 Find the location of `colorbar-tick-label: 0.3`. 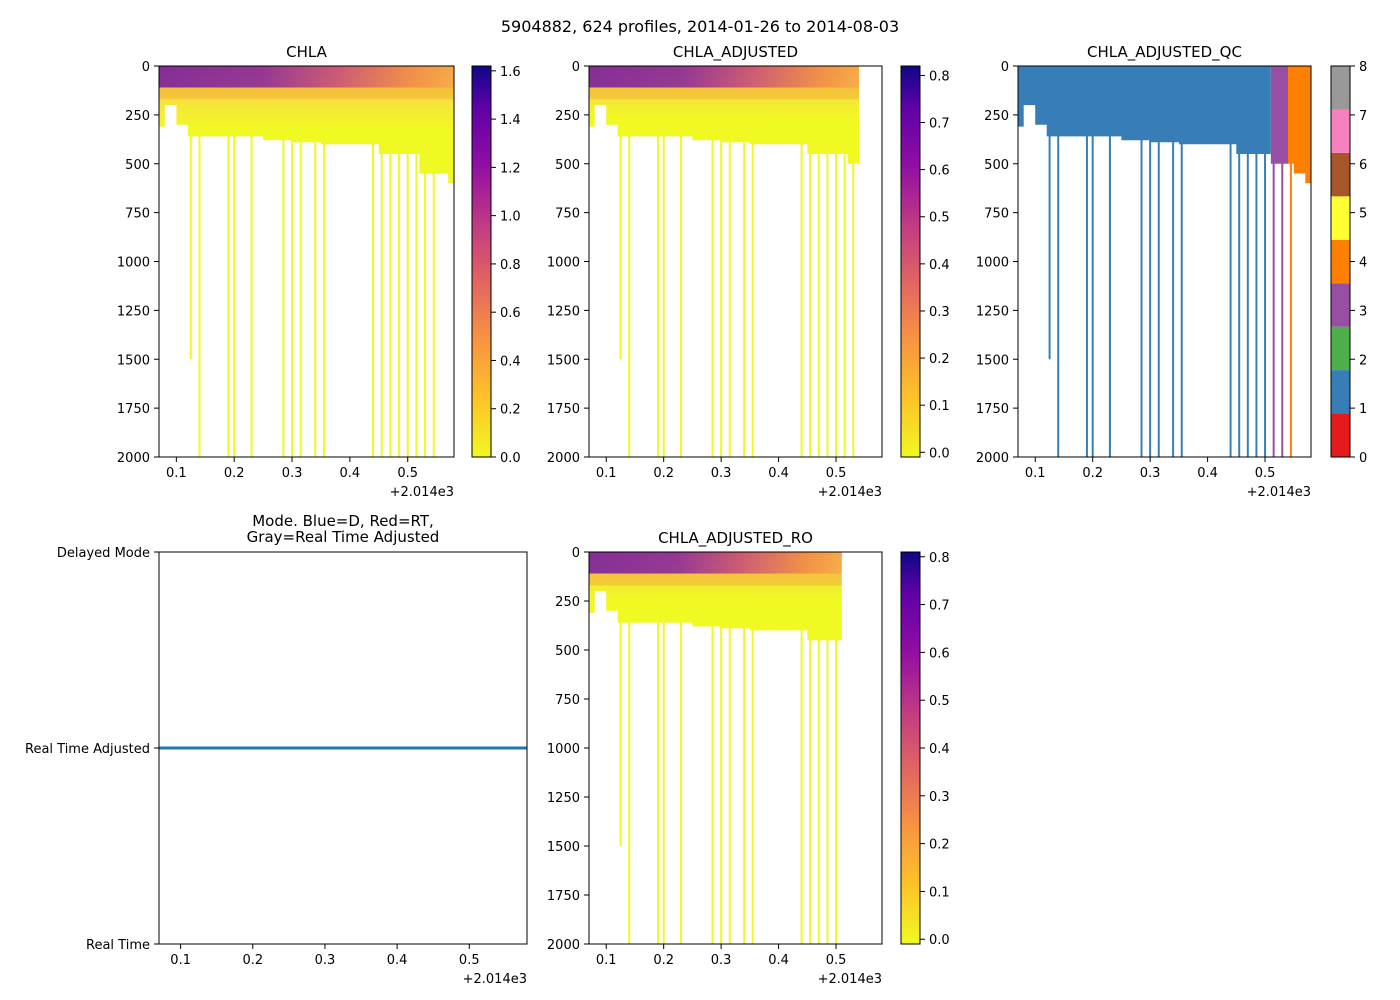

colorbar-tick-label: 0.3 is located at coordinates (939, 797).